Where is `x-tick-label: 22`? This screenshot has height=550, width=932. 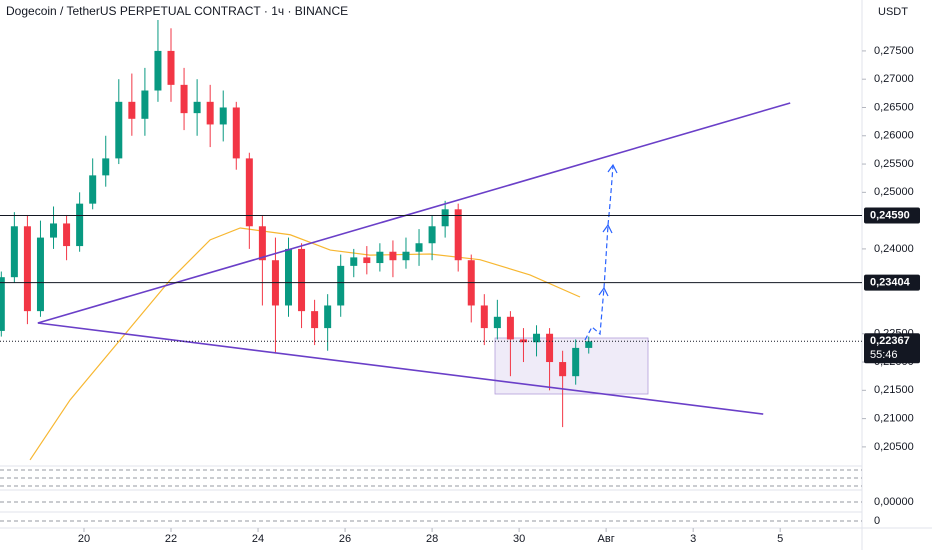
x-tick-label: 22 is located at coordinates (171, 539).